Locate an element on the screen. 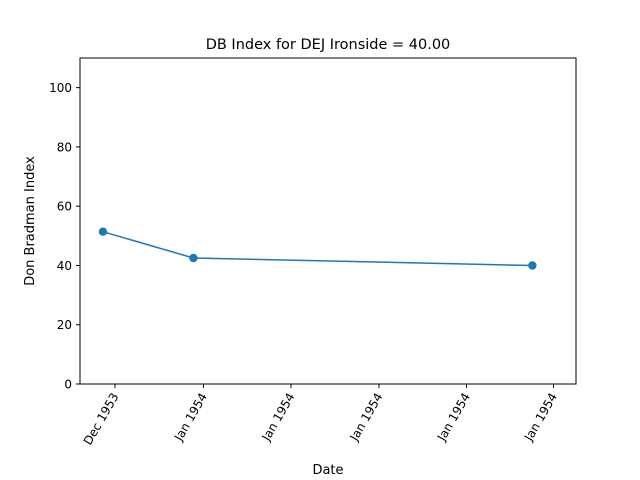  plot-area is located at coordinates (317, 248).